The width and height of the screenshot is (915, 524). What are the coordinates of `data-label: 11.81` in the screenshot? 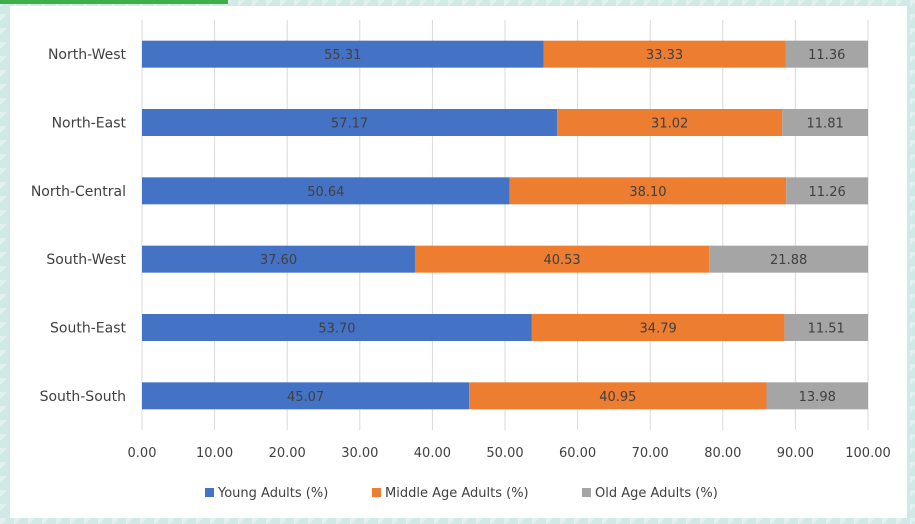 It's located at (825, 124).